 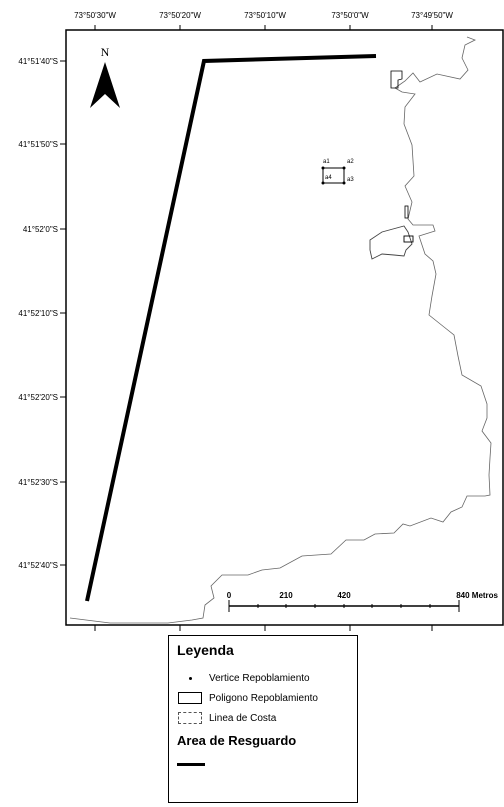 What do you see at coordinates (406, 212) in the screenshot?
I see `dock-rect-mid` at bounding box center [406, 212].